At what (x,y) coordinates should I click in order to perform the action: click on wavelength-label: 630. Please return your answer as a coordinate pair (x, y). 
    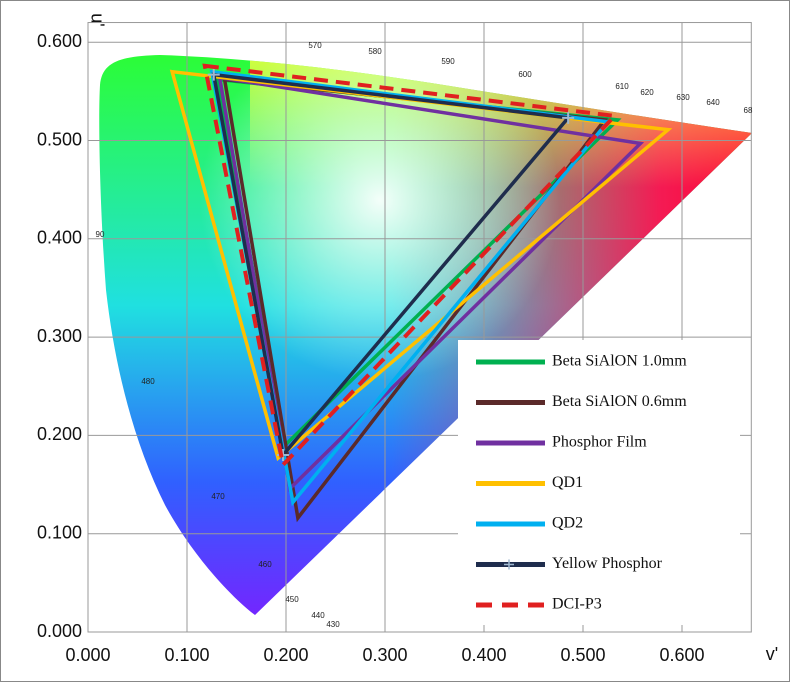
    Looking at the image, I should click on (683, 97).